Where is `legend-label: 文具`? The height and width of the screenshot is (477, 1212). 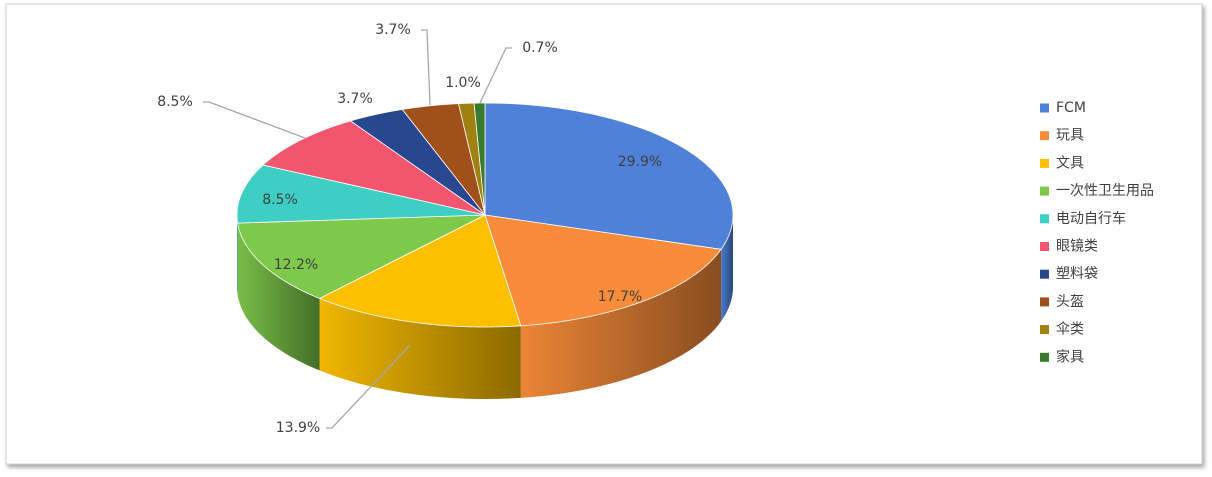
legend-label: 文具 is located at coordinates (1070, 163).